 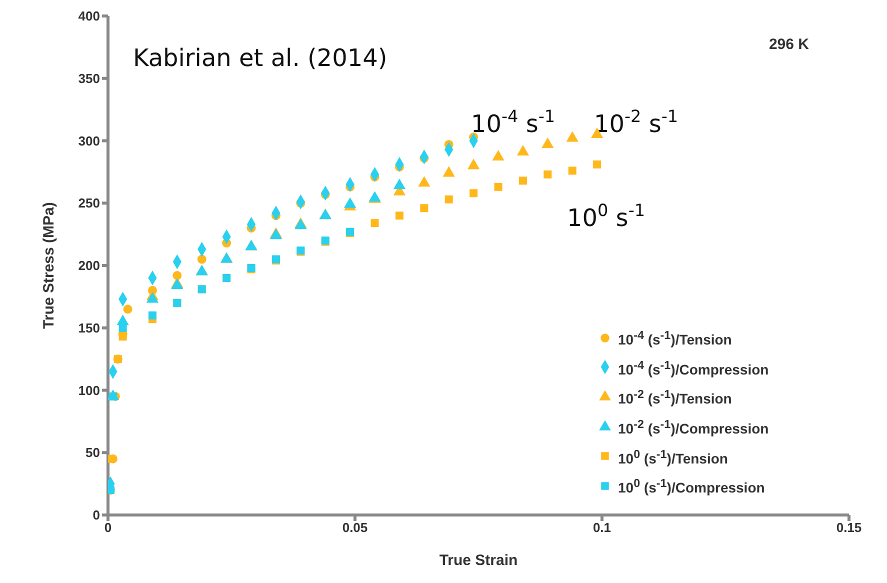 I want to click on y-axis-title: True Stress (MPa), so click(x=49, y=265).